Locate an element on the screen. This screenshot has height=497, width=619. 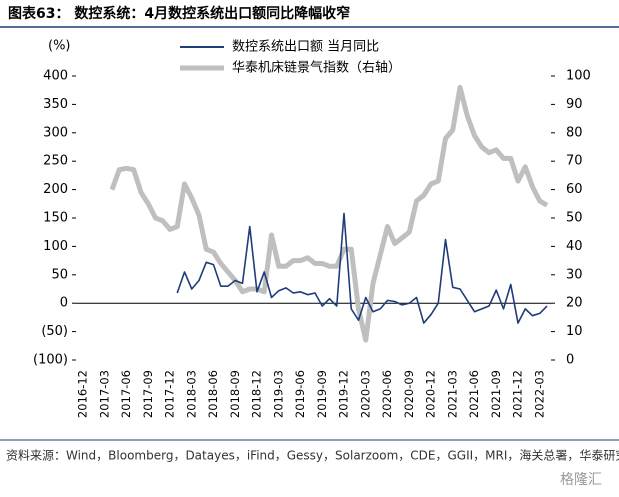
y2-tick-label: 0 is located at coordinates (570, 360).